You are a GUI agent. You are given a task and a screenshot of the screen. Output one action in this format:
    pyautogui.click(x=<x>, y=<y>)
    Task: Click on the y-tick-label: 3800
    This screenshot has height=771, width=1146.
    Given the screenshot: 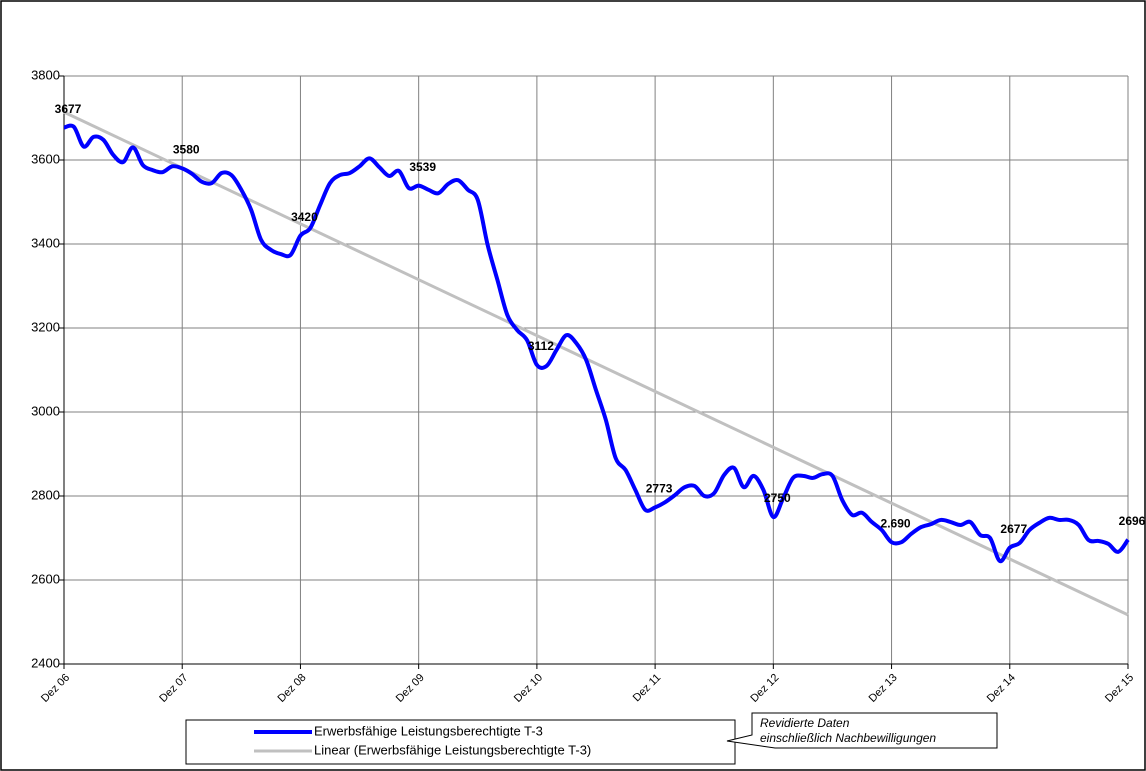 What is the action you would take?
    pyautogui.click(x=45, y=74)
    